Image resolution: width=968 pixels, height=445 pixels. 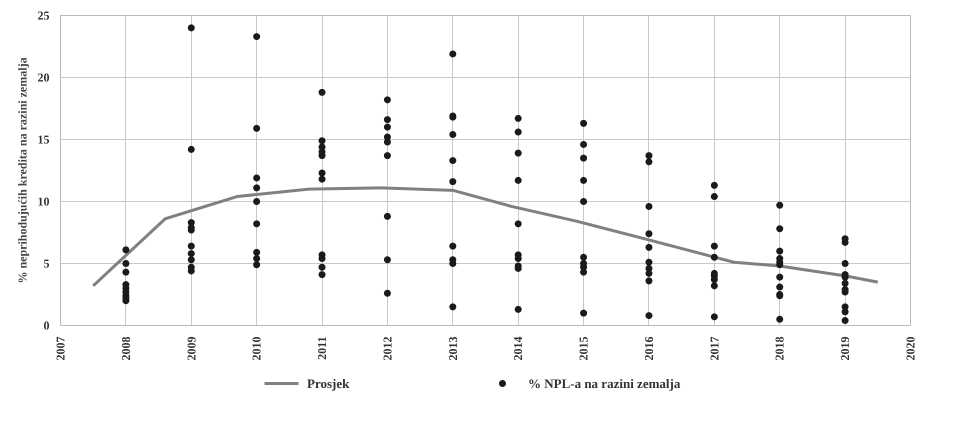 What do you see at coordinates (47, 263) in the screenshot?
I see `y-tick-label: 5` at bounding box center [47, 263].